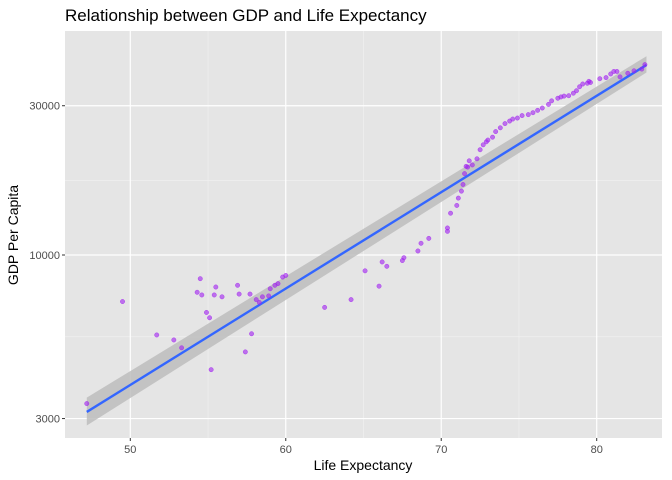  Describe the element at coordinates (48, 420) in the screenshot. I see `y-tick-label: 3000` at that location.